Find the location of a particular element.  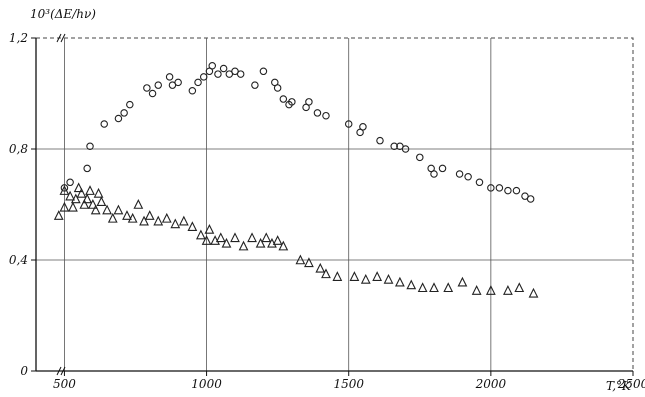

y-axis-label: 10³(ΔE/hν) is located at coordinates (63, 14).